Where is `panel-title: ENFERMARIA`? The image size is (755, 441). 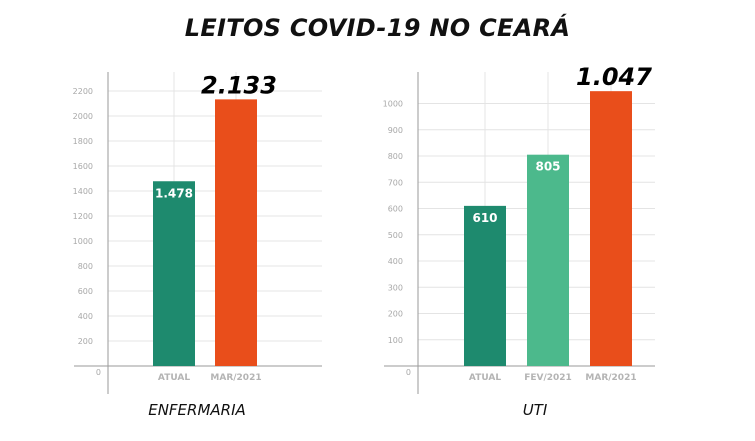 panel-title: ENFERMARIA is located at coordinates (197, 410).